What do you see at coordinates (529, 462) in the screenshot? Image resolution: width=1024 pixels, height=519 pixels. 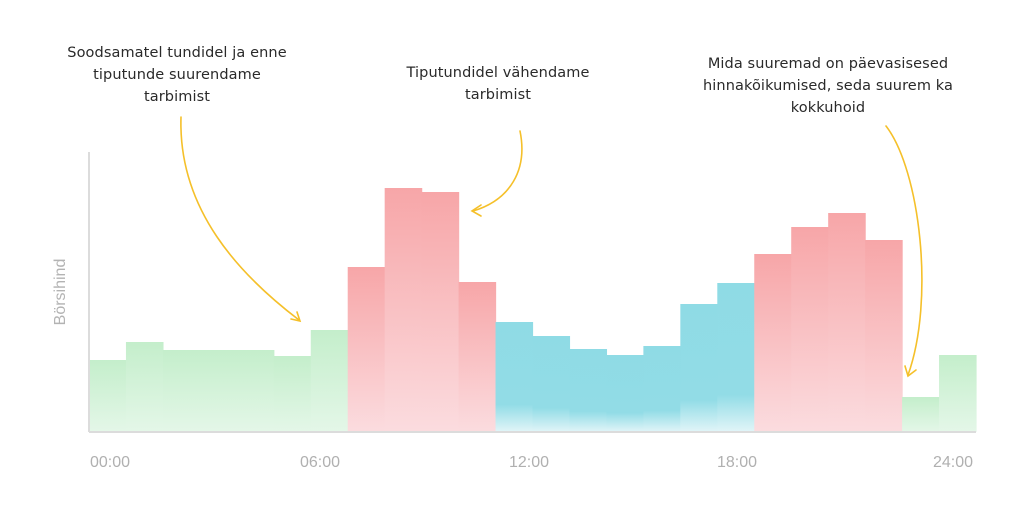 I see `x-tick-label: 12:00` at bounding box center [529, 462].